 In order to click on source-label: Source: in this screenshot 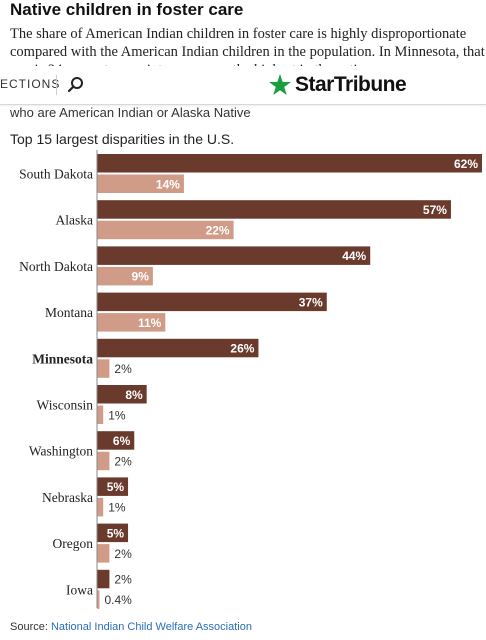, I will do `click(29, 627)`.